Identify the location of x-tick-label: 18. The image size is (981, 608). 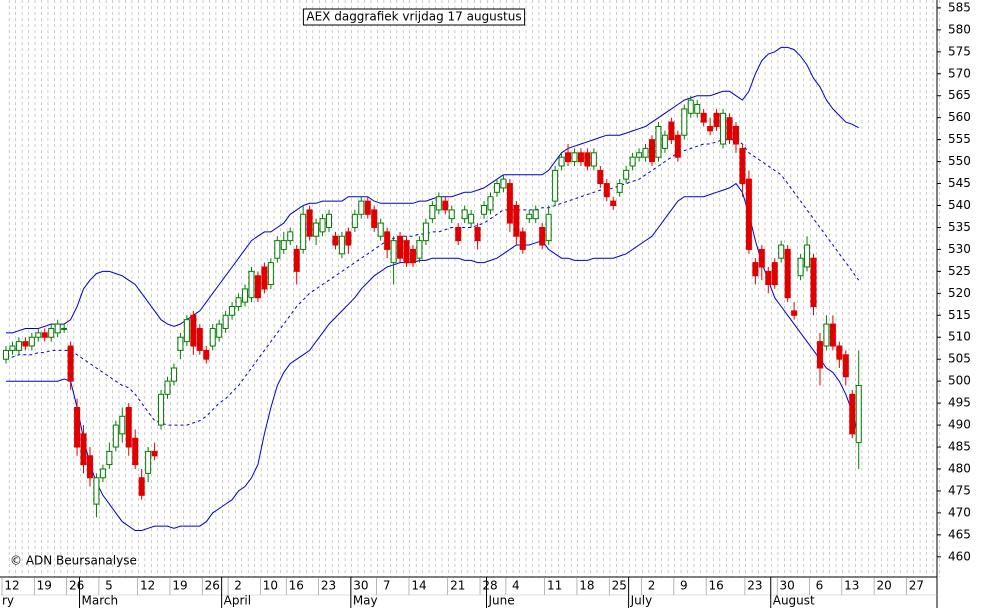
(586, 586).